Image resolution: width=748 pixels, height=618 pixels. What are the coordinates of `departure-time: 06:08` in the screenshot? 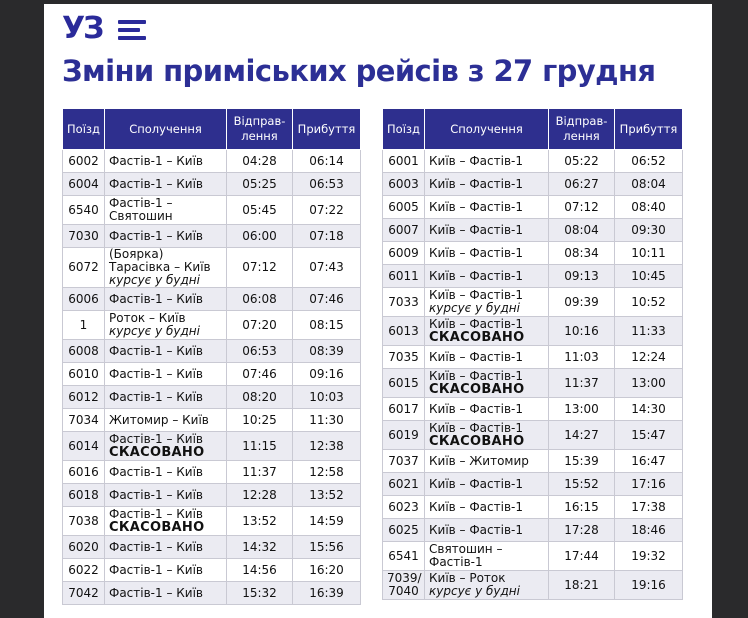 It's located at (259, 299).